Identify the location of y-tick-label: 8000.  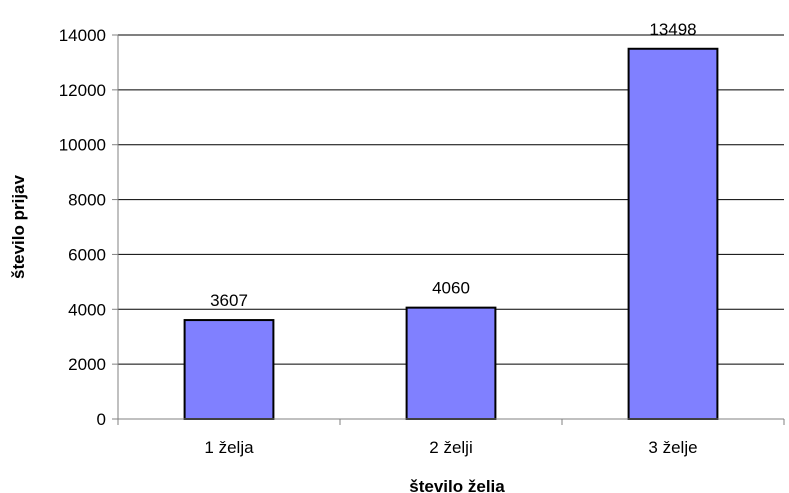
(87, 200).